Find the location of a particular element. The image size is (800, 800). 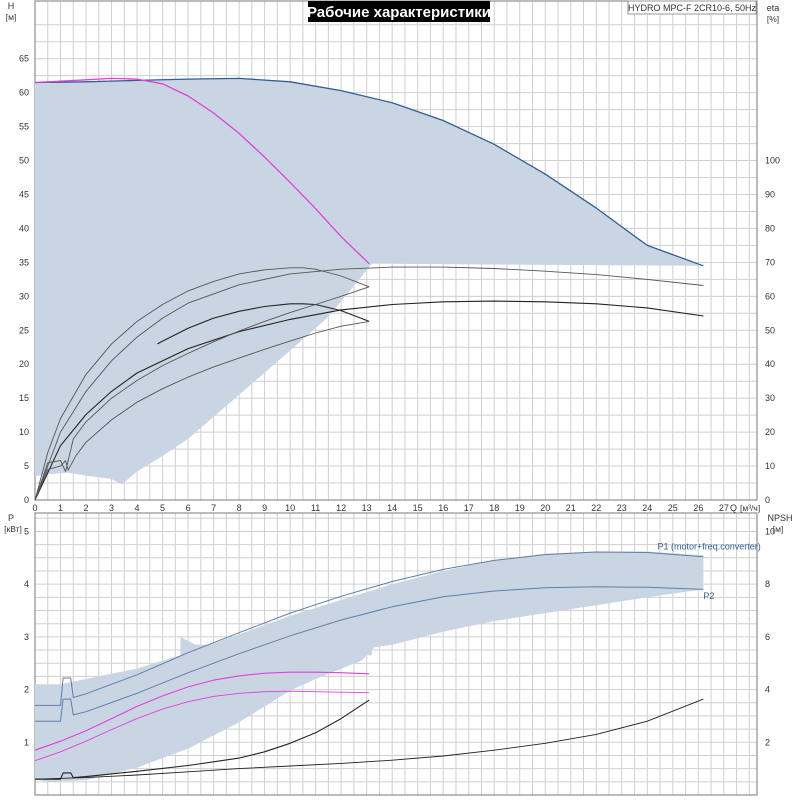

top-y2-axis-unit: [%] is located at coordinates (773, 19).